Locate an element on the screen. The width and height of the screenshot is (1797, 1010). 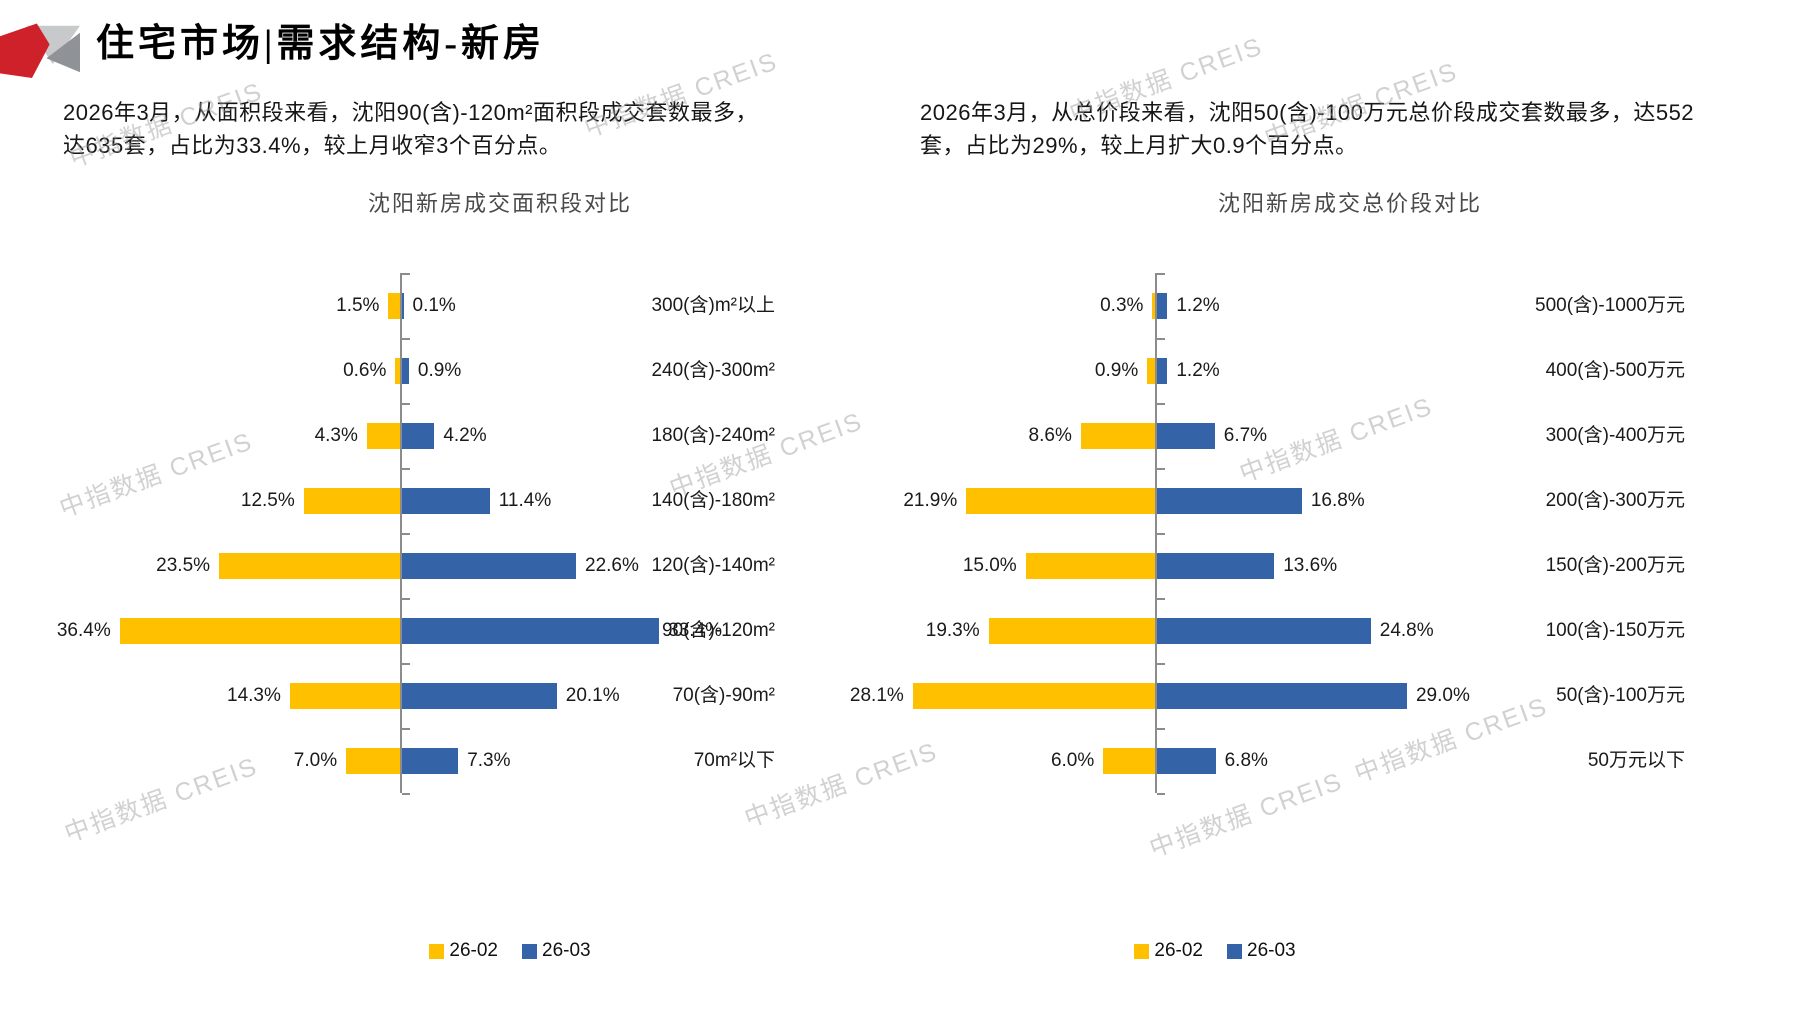
right-chart-legend: 26-02 26-03 is located at coordinates (1215, 951).